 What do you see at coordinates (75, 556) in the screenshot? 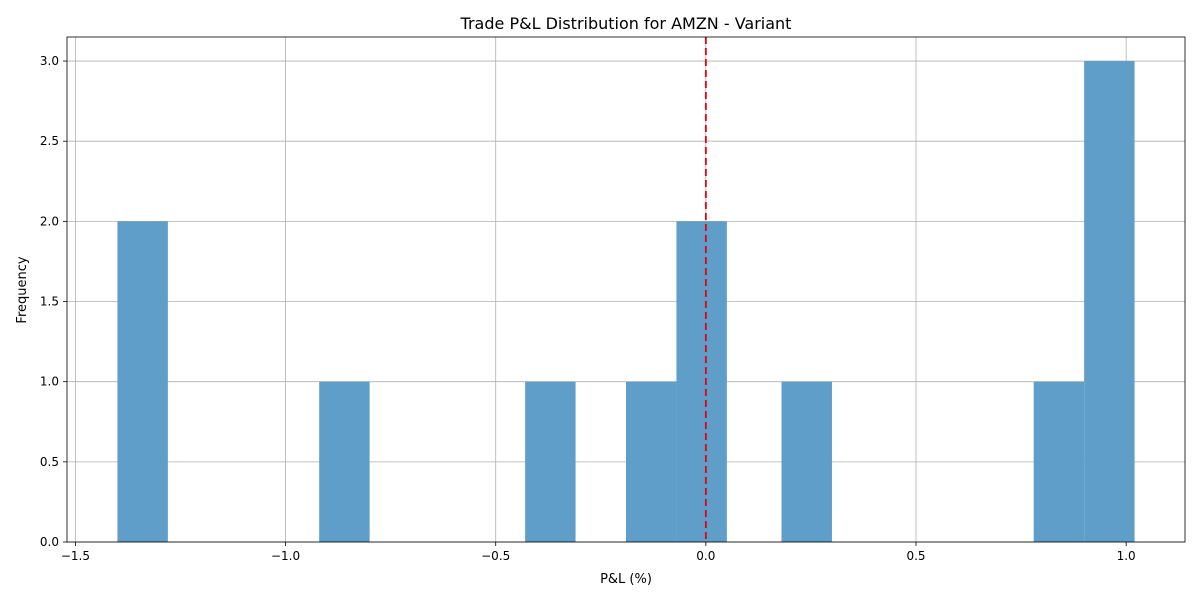
I see `x-tick-label: −1.5` at bounding box center [75, 556].